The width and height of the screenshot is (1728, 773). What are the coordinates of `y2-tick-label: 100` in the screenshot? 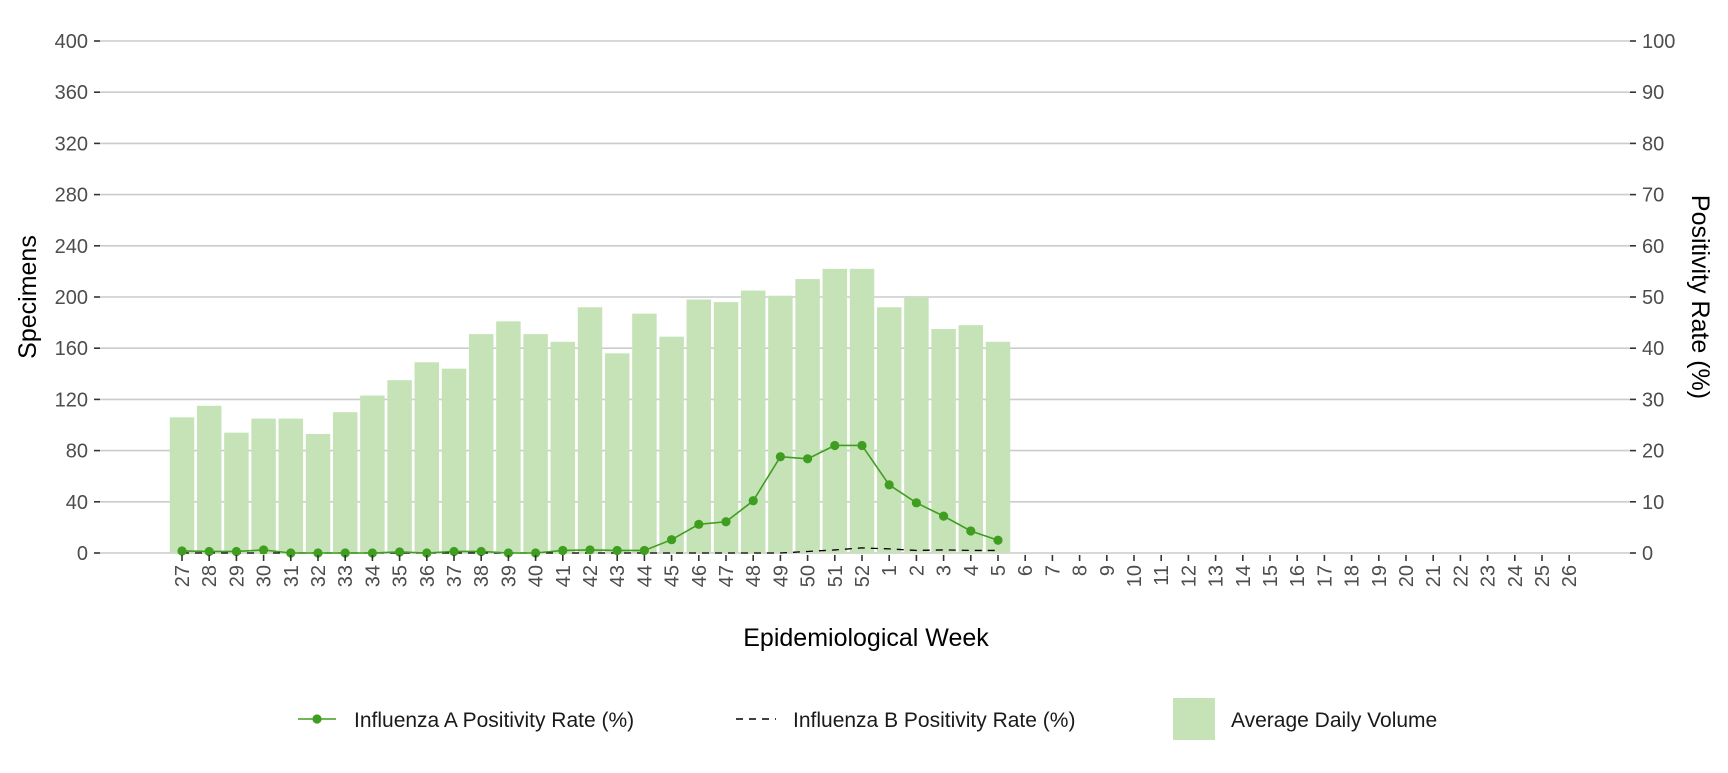 It's located at (1658, 42).